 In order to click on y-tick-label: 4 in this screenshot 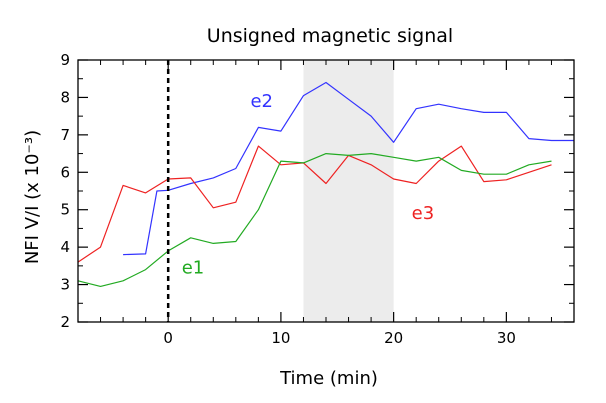, I will do `click(65, 247)`.